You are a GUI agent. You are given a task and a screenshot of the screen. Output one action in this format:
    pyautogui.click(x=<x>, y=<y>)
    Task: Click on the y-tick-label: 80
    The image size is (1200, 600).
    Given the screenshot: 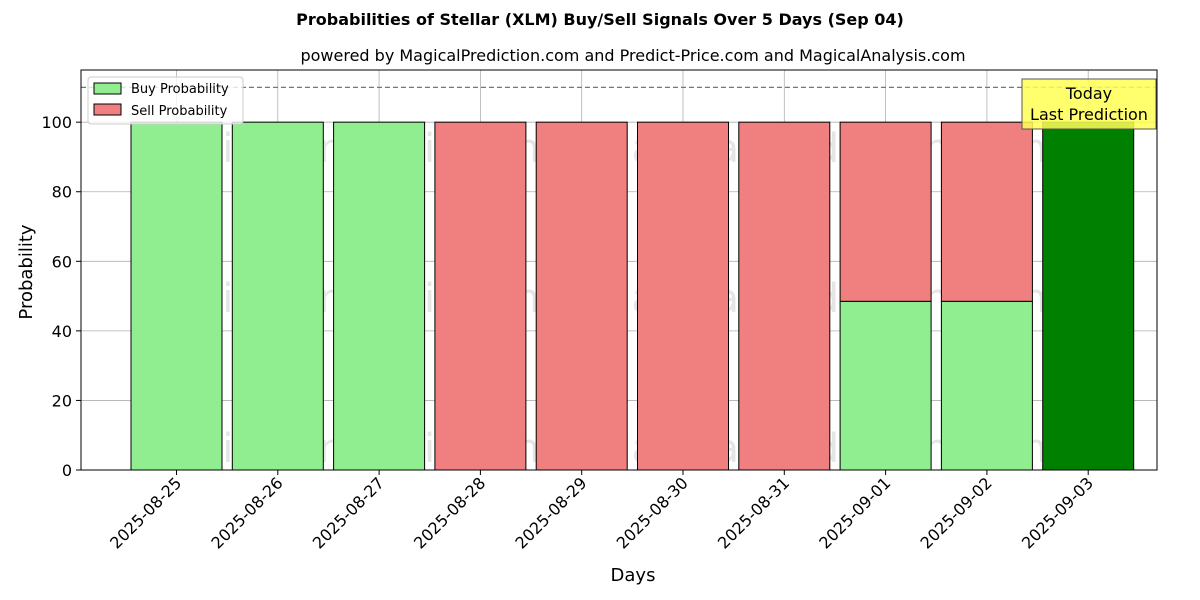 What is the action you would take?
    pyautogui.click(x=62, y=192)
    